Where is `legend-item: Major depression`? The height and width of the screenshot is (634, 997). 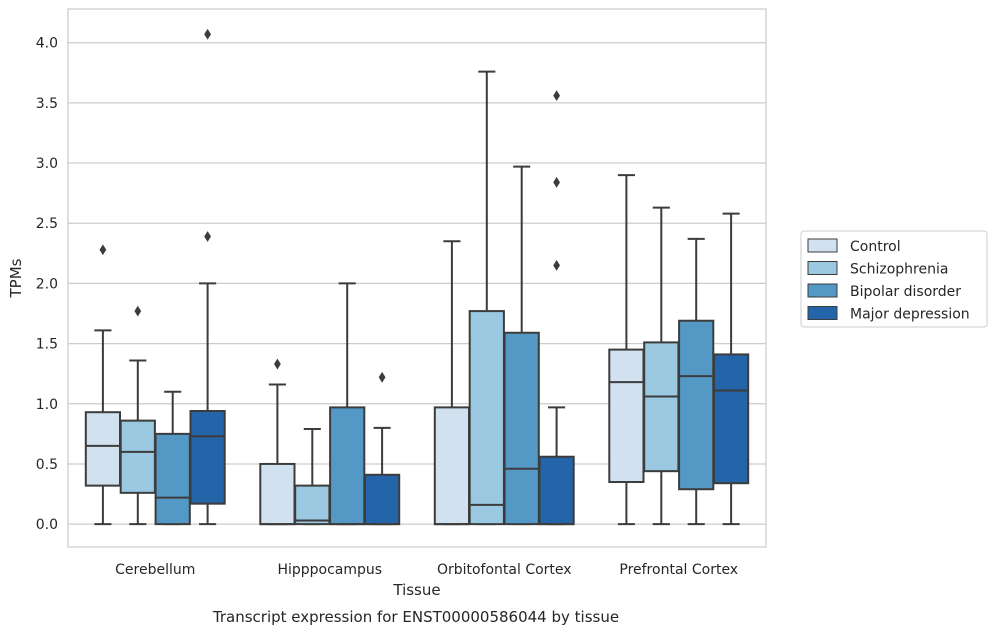
legend-item: Major depression is located at coordinates (888, 314).